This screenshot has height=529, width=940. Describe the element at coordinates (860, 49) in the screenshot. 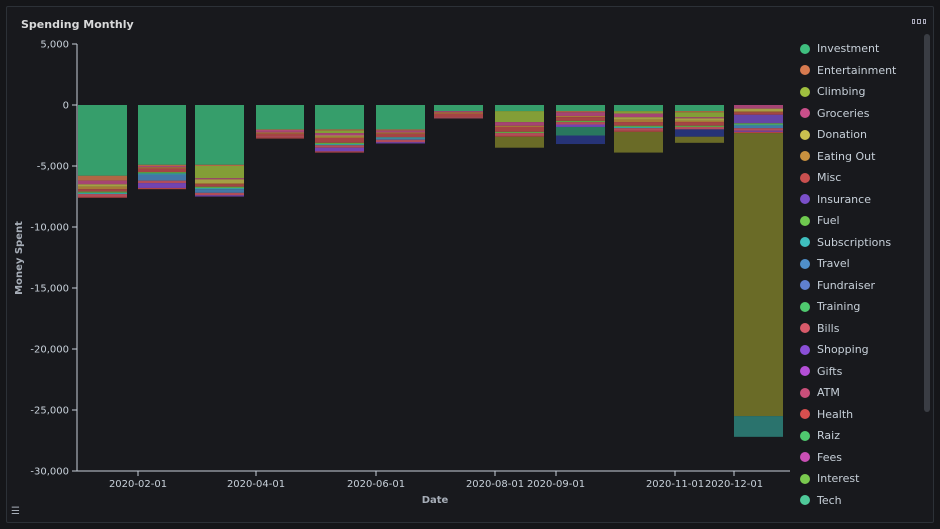

I see `legend-item: Investment` at that location.